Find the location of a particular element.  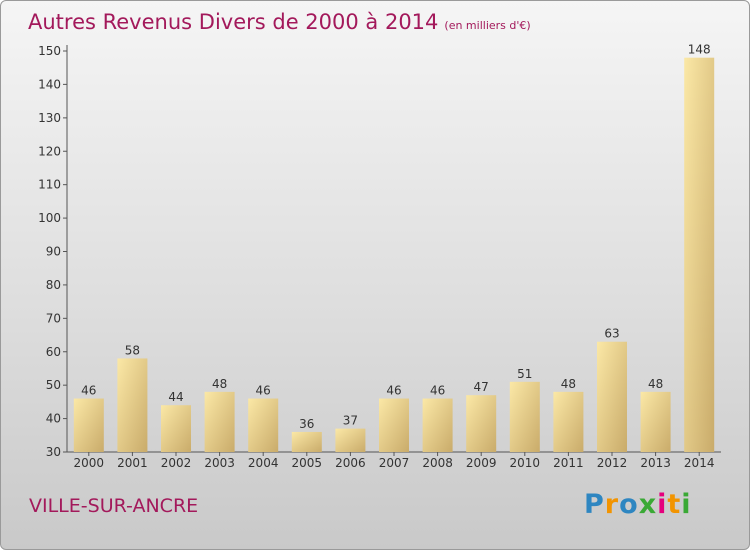

y-tick-label: 100 is located at coordinates (49, 218).